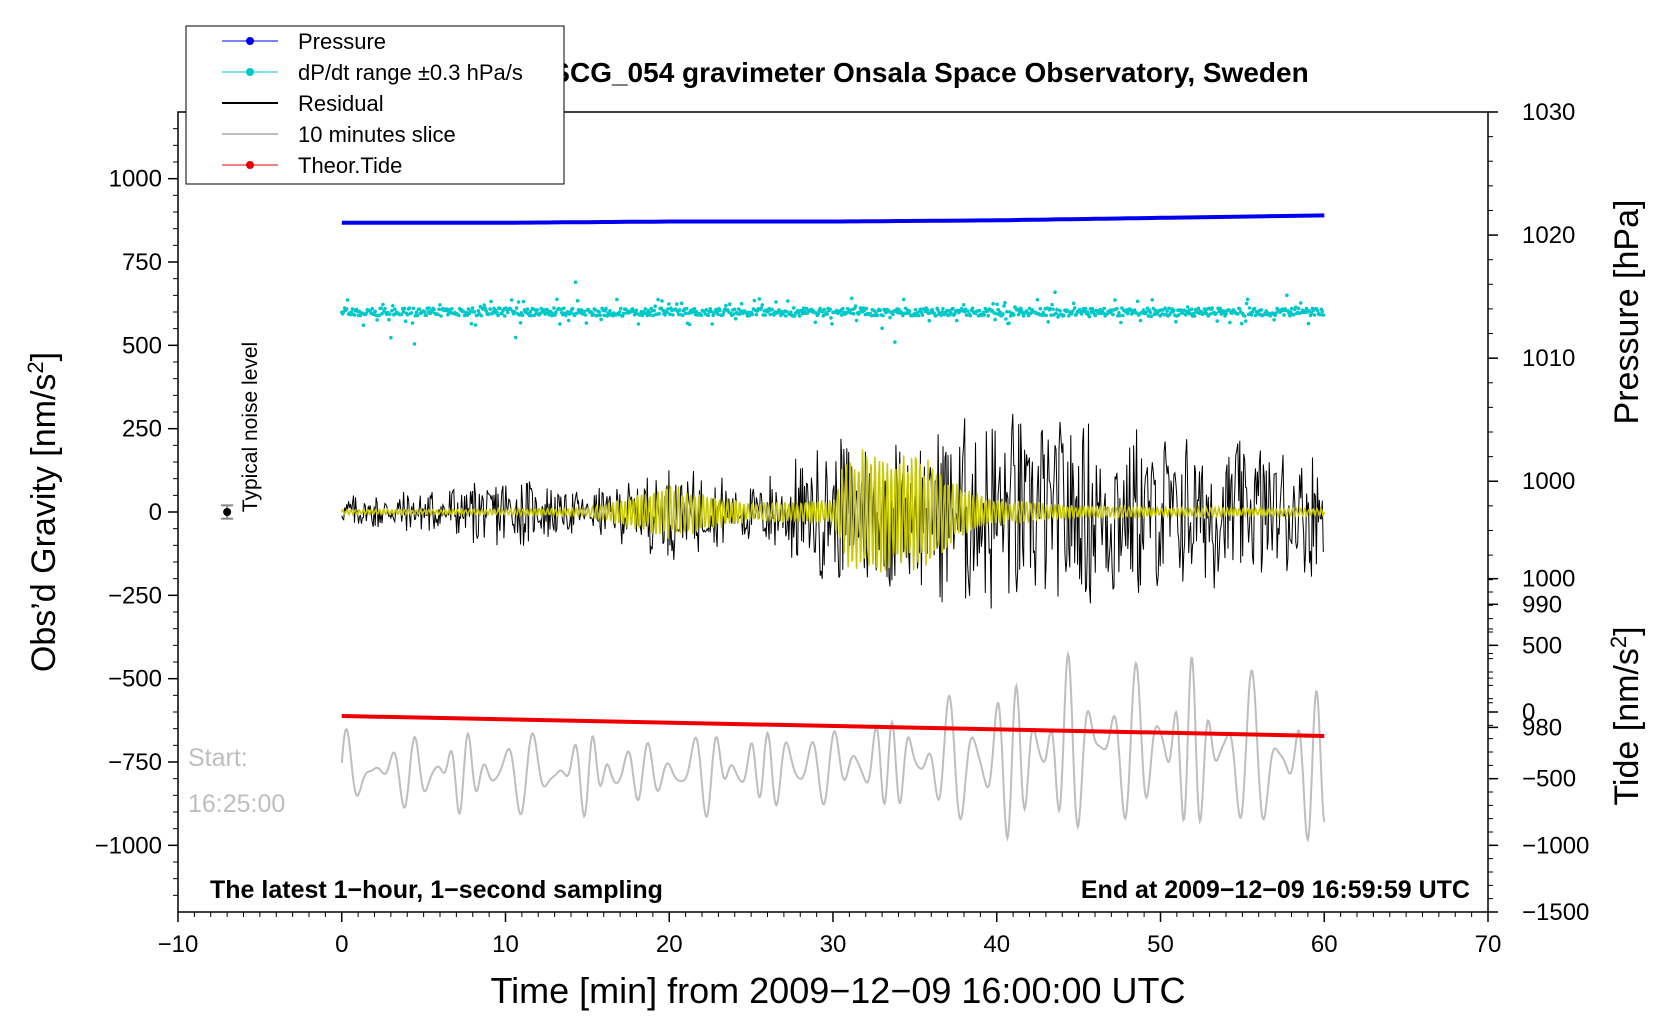 This screenshot has width=1676, height=1020. I want to click on sampling-note: The latest 1−hour, 1−second sampling, so click(436, 890).